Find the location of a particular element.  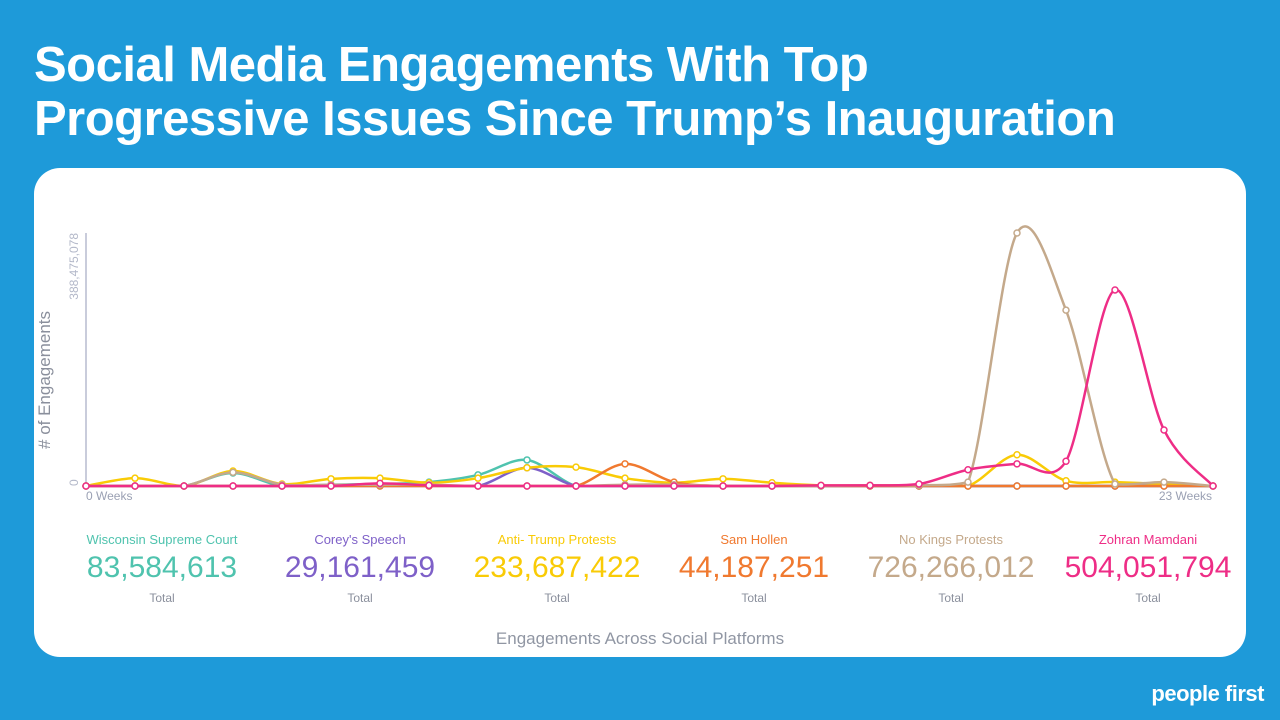

legend-stat-3: Sam Hollen 44,187,251 Total is located at coordinates (754, 568).